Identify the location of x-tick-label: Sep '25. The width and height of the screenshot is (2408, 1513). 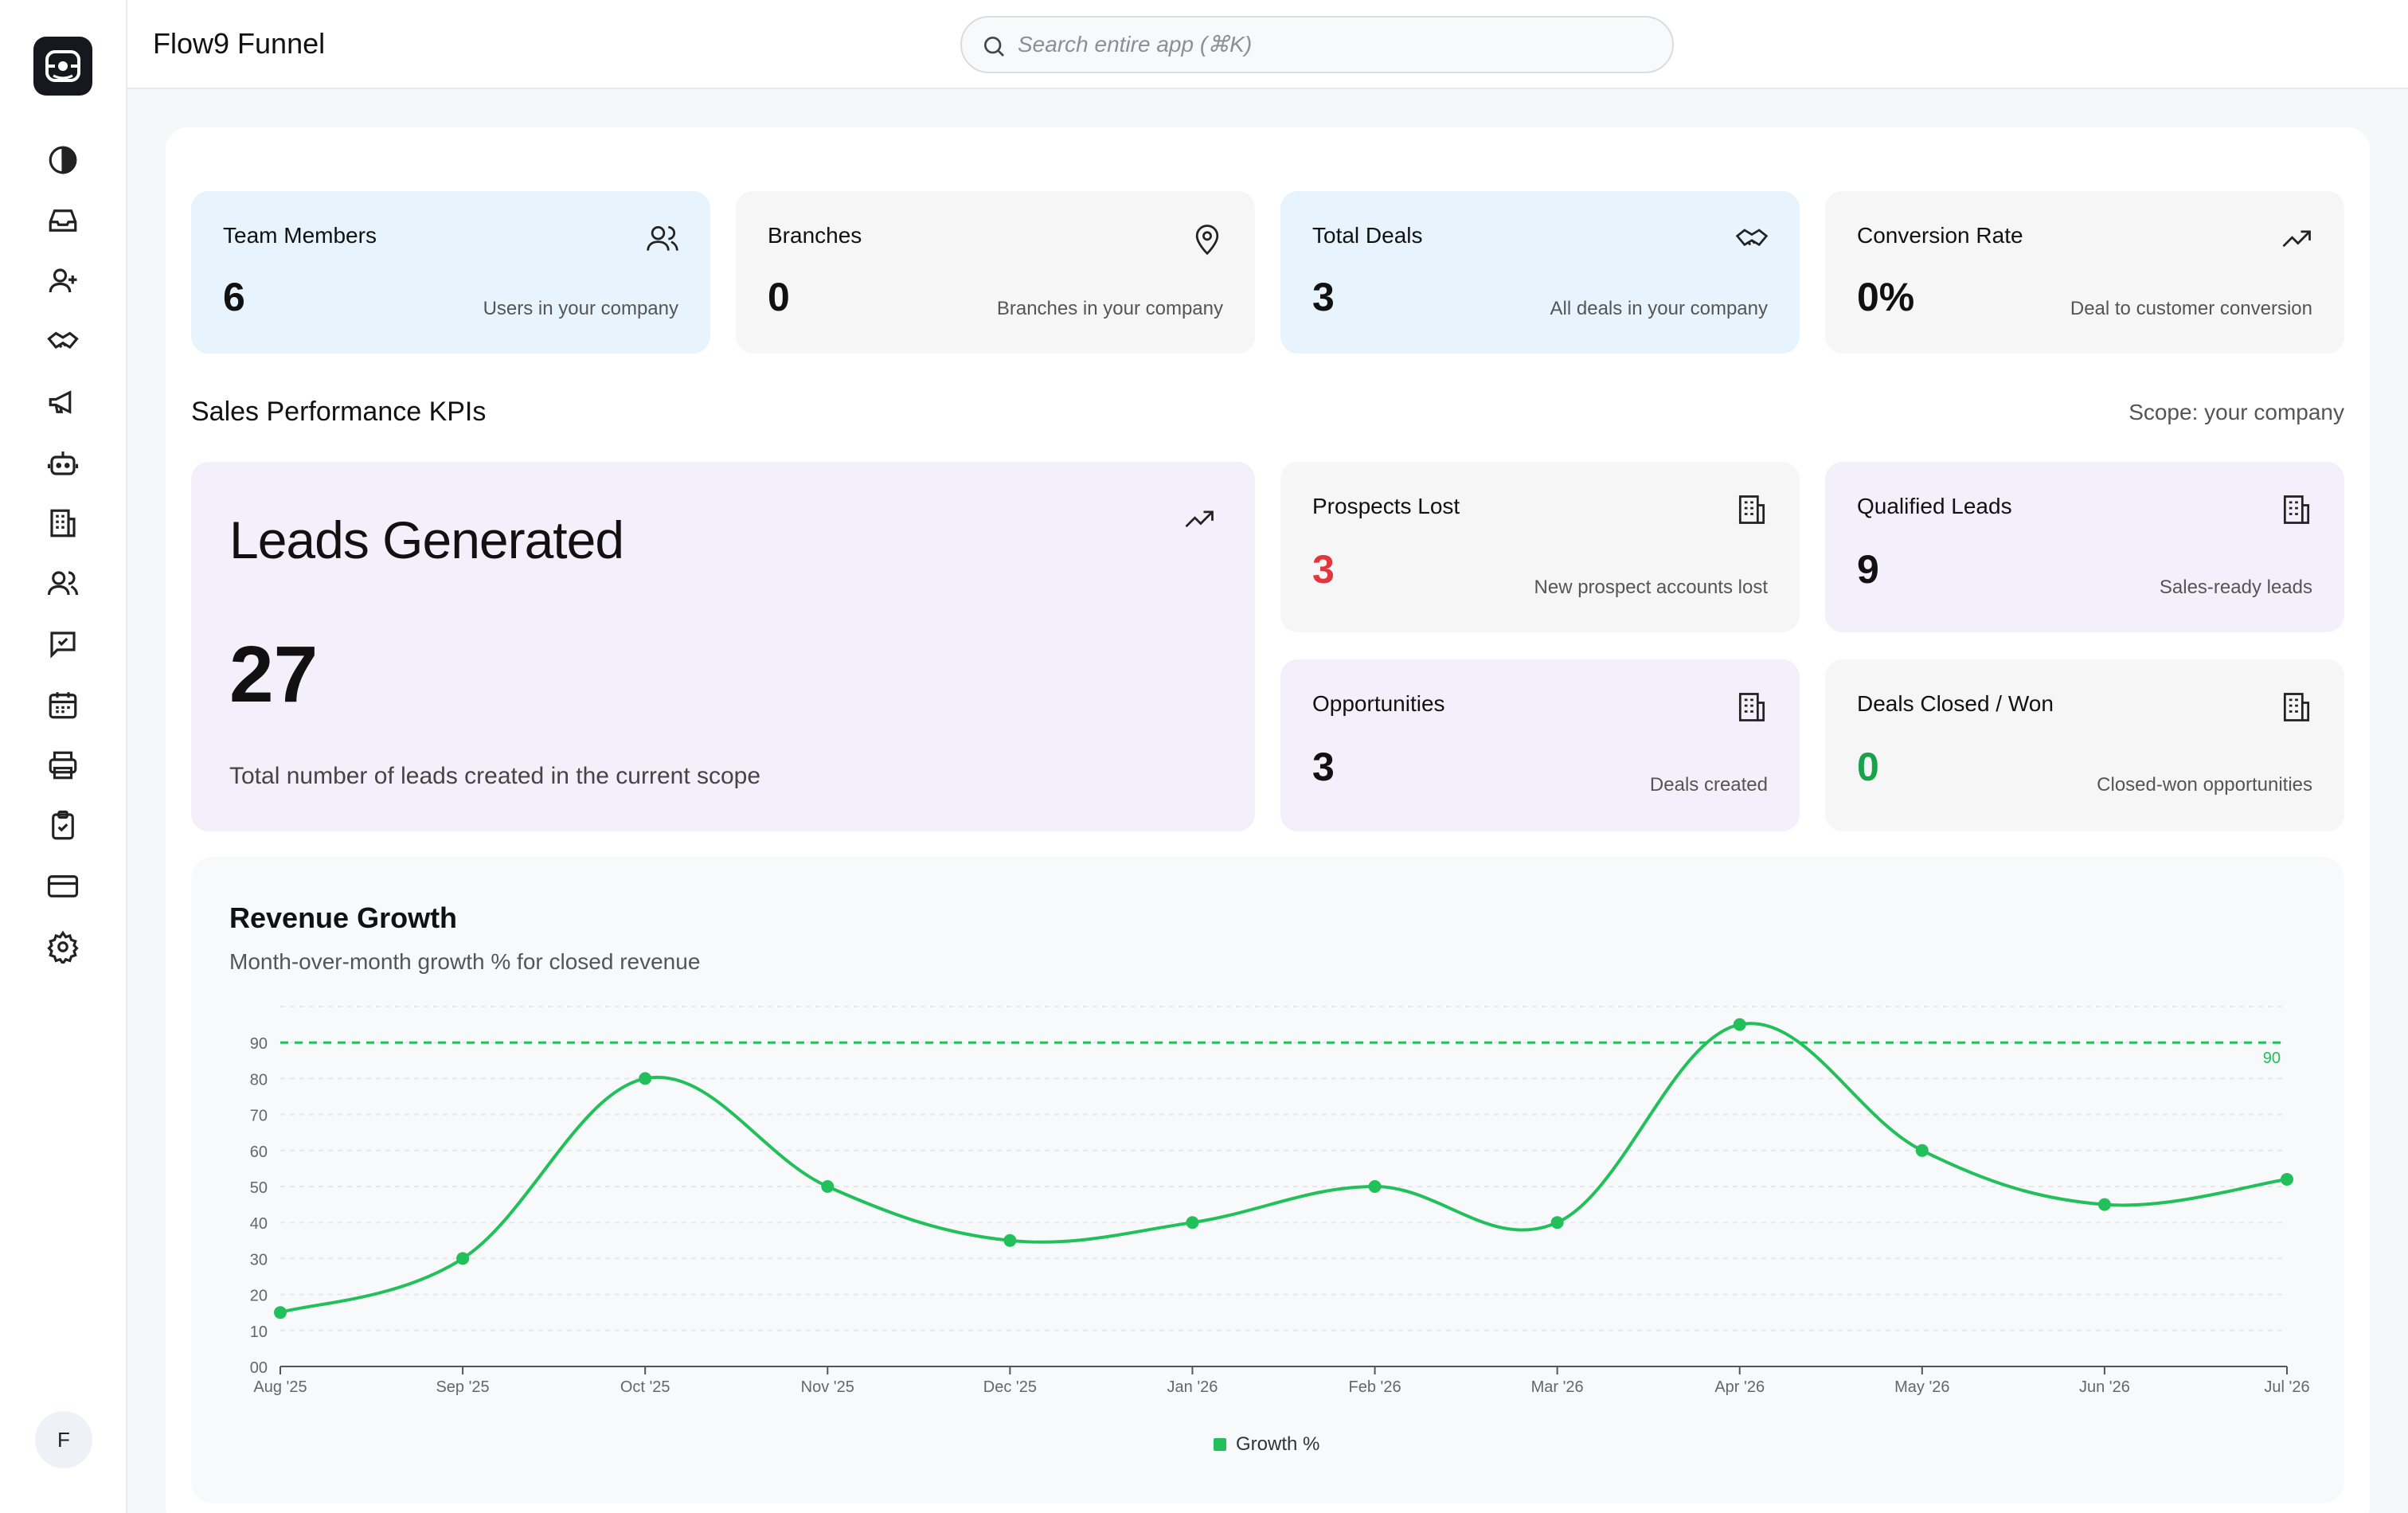
(462, 1387).